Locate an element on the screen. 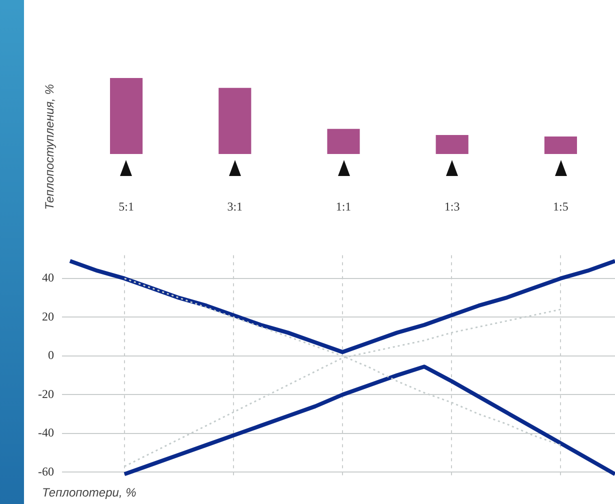 Image resolution: width=615 pixels, height=504 pixels. y-tick-label: -60 is located at coordinates (46, 471).